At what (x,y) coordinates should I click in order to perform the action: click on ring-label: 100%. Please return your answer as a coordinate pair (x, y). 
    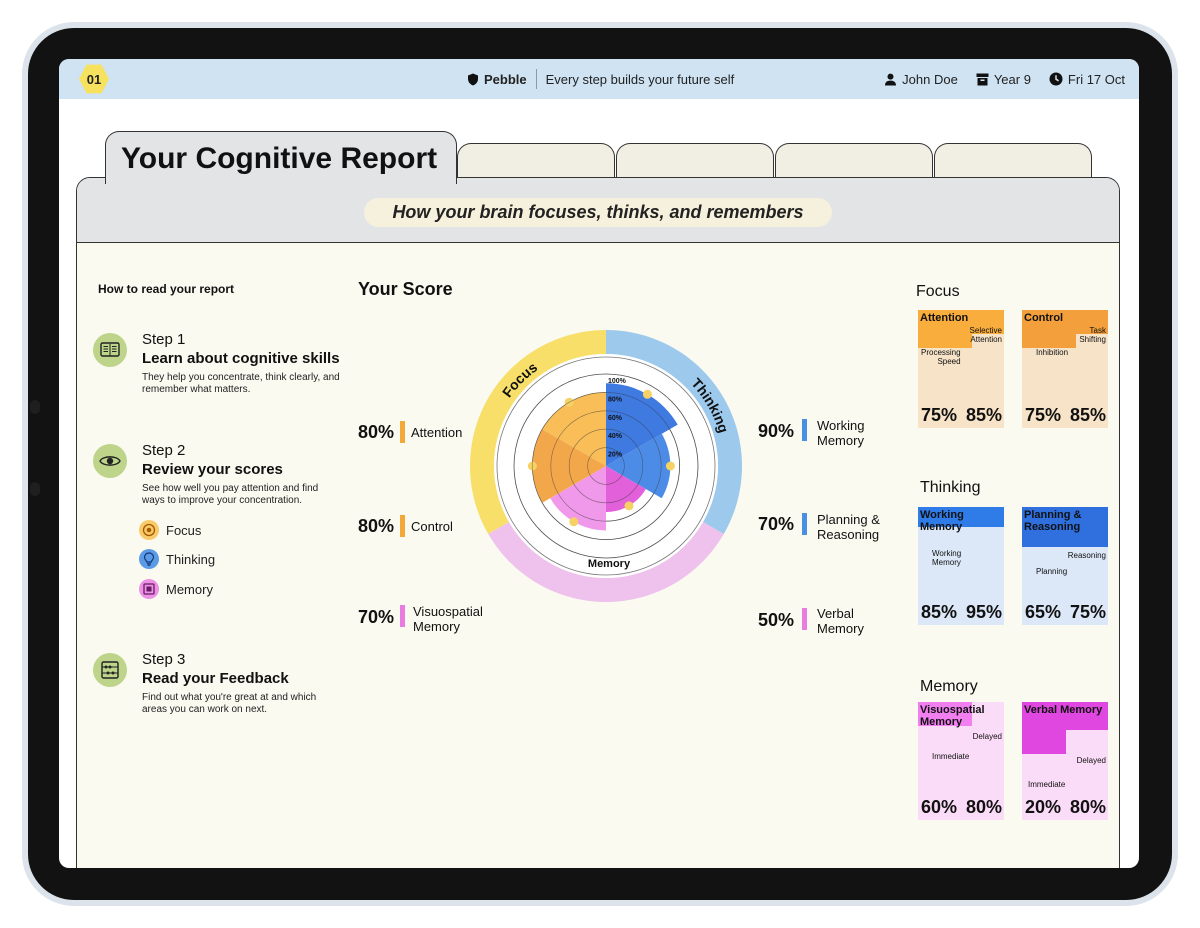
    Looking at the image, I should click on (617, 381).